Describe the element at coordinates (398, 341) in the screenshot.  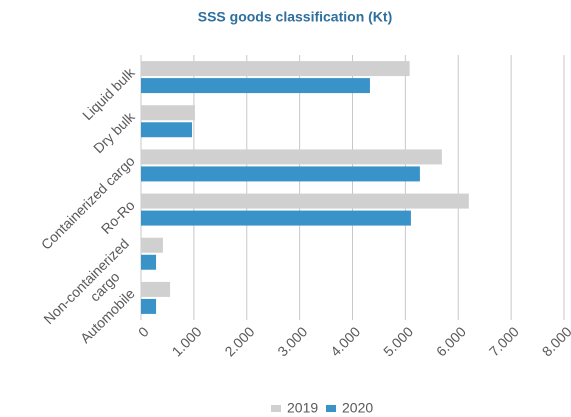
I see `x-tick-label: 5.000` at that location.